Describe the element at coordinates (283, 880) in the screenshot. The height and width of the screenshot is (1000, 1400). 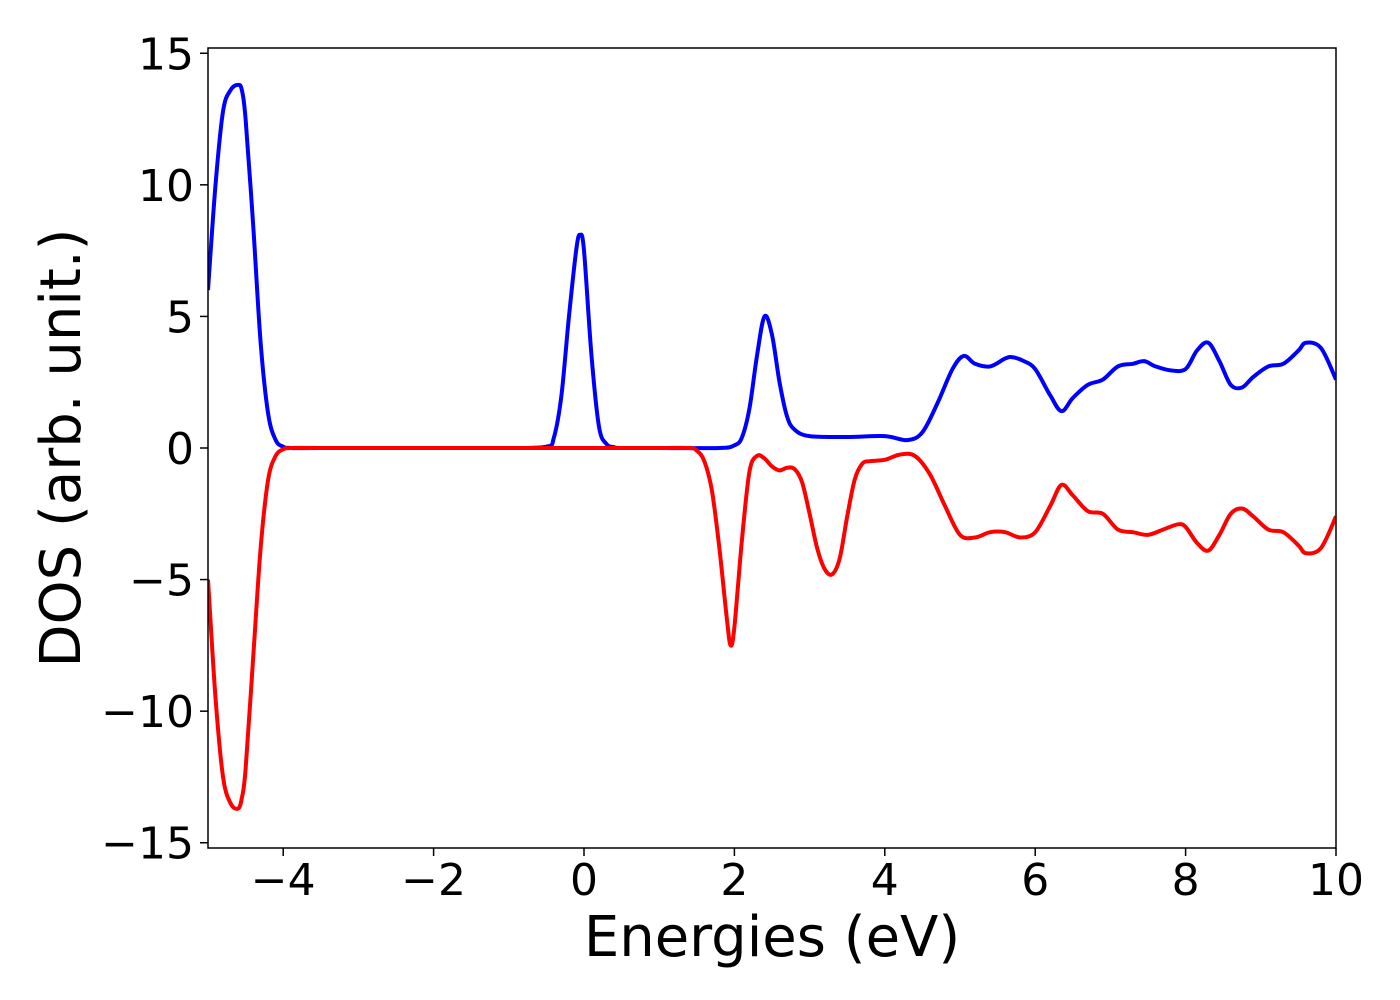
I see `x-tick-label: −4` at that location.